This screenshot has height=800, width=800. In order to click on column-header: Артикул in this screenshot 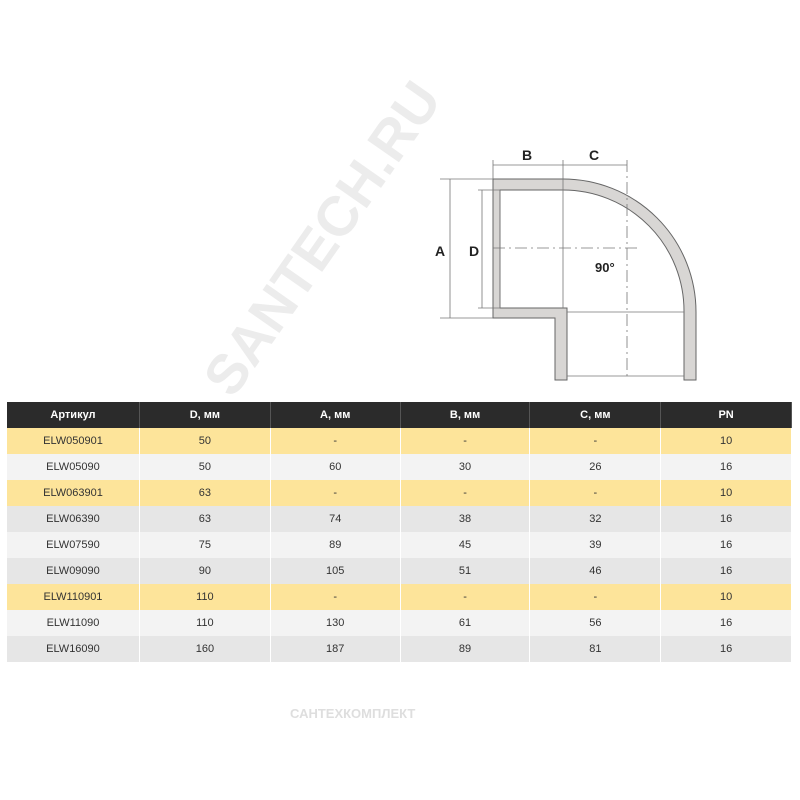, I will do `click(73, 415)`.